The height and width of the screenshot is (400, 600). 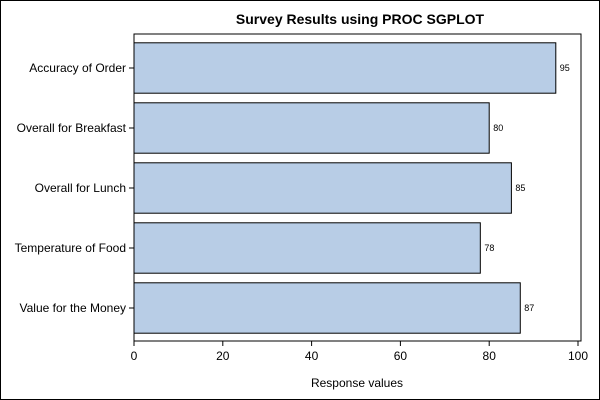 I want to click on data-label: 87, so click(x=529, y=308).